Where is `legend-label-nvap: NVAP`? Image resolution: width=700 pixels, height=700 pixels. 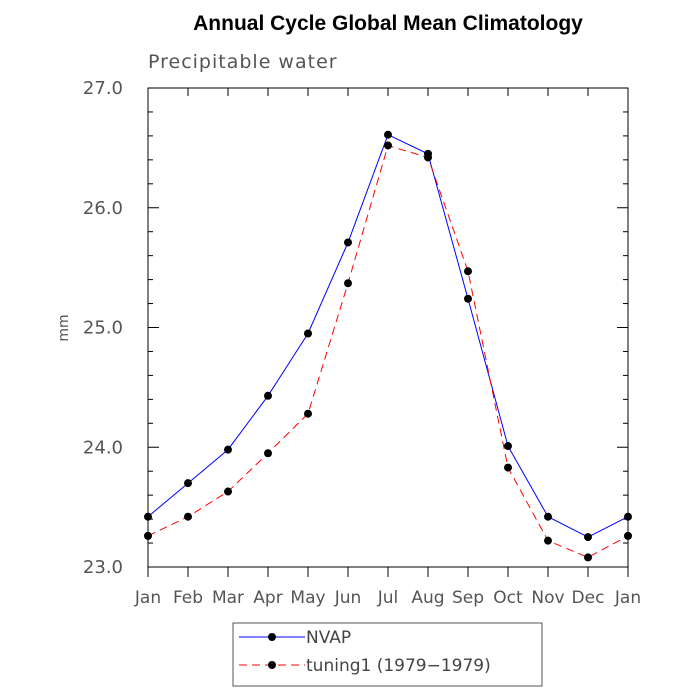
legend-label-nvap: NVAP is located at coordinates (328, 638).